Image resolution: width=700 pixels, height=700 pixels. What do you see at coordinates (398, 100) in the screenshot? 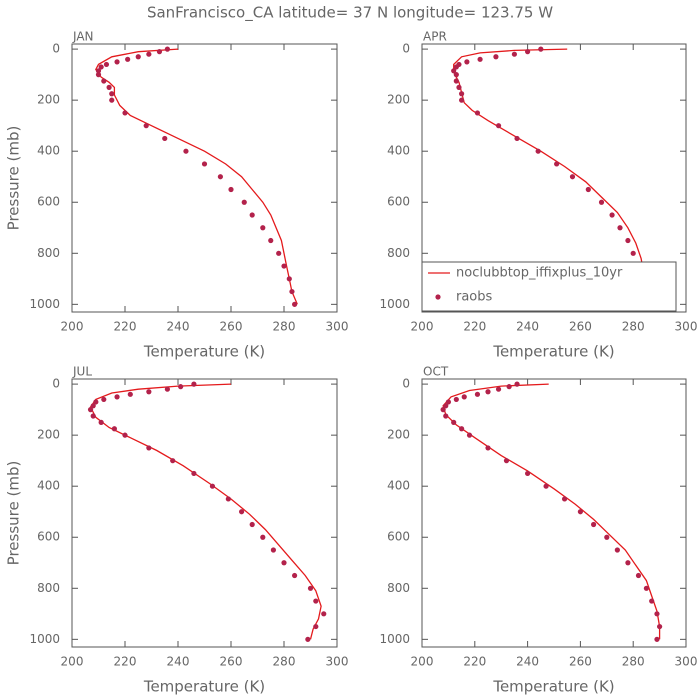
I see `y-tick-label: 200` at bounding box center [398, 100].